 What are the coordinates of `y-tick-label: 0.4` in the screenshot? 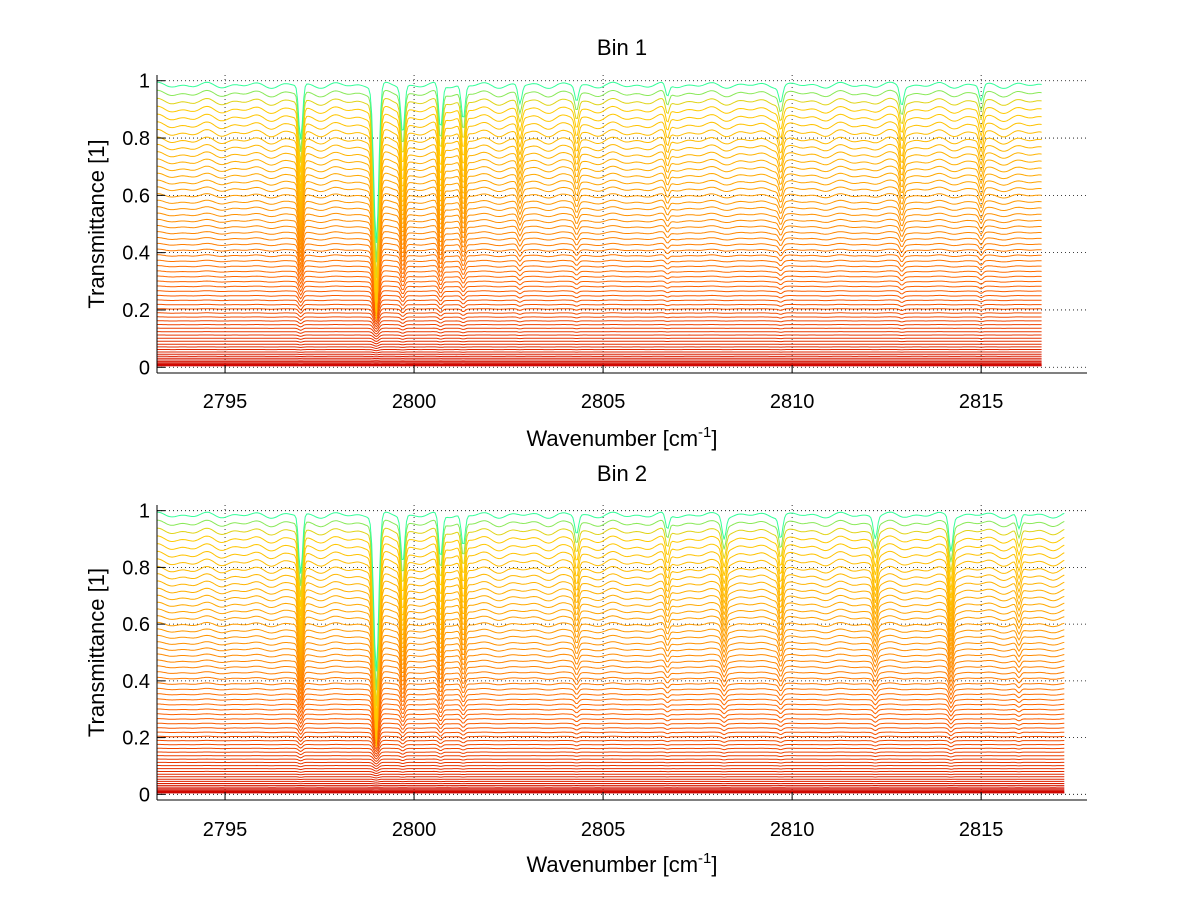 It's located at (136, 254).